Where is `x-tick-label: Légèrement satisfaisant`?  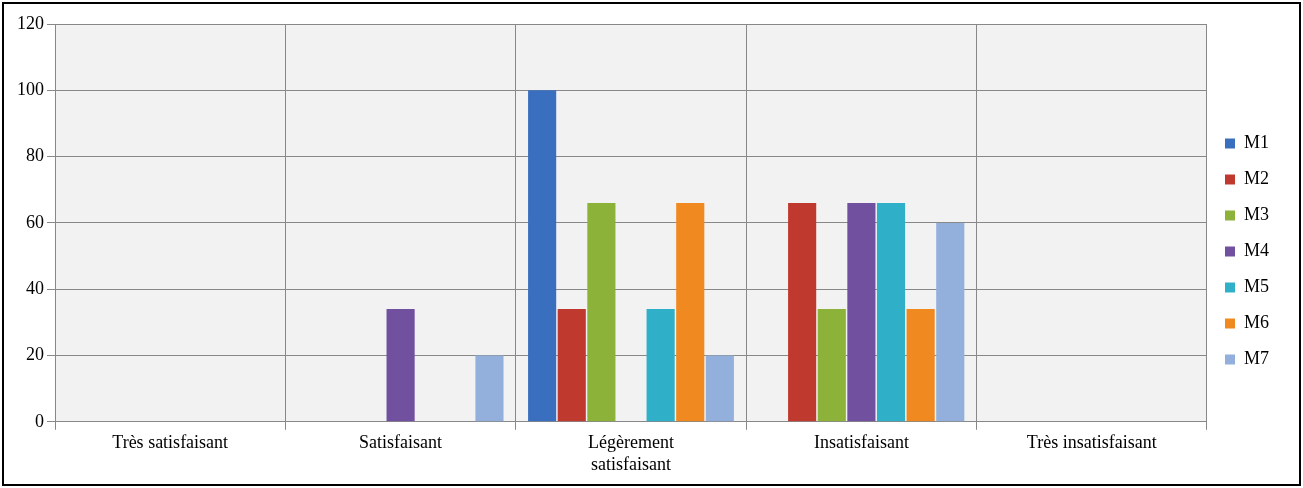 x-tick-label: Légèrement satisfaisant is located at coordinates (631, 453).